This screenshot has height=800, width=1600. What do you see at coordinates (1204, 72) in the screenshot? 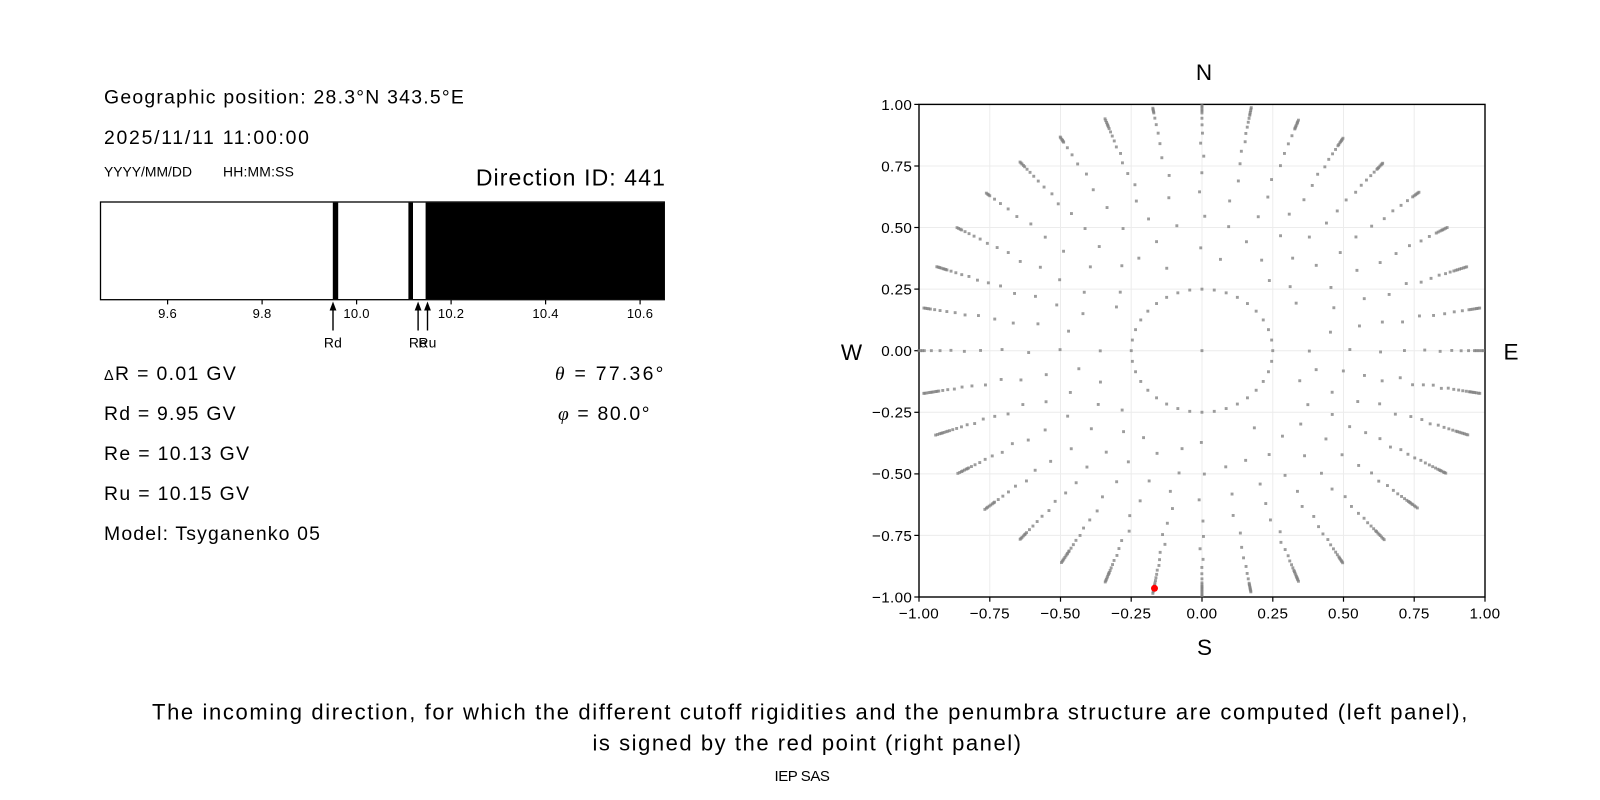
I see `svg-text: N` at bounding box center [1204, 72].